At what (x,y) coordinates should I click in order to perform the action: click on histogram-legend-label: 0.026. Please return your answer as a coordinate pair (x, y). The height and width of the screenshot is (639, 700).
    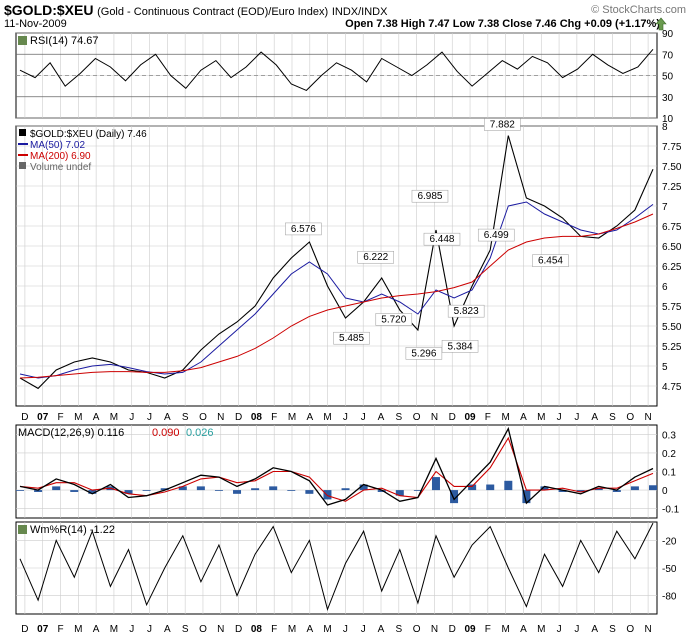
    Looking at the image, I should click on (200, 433).